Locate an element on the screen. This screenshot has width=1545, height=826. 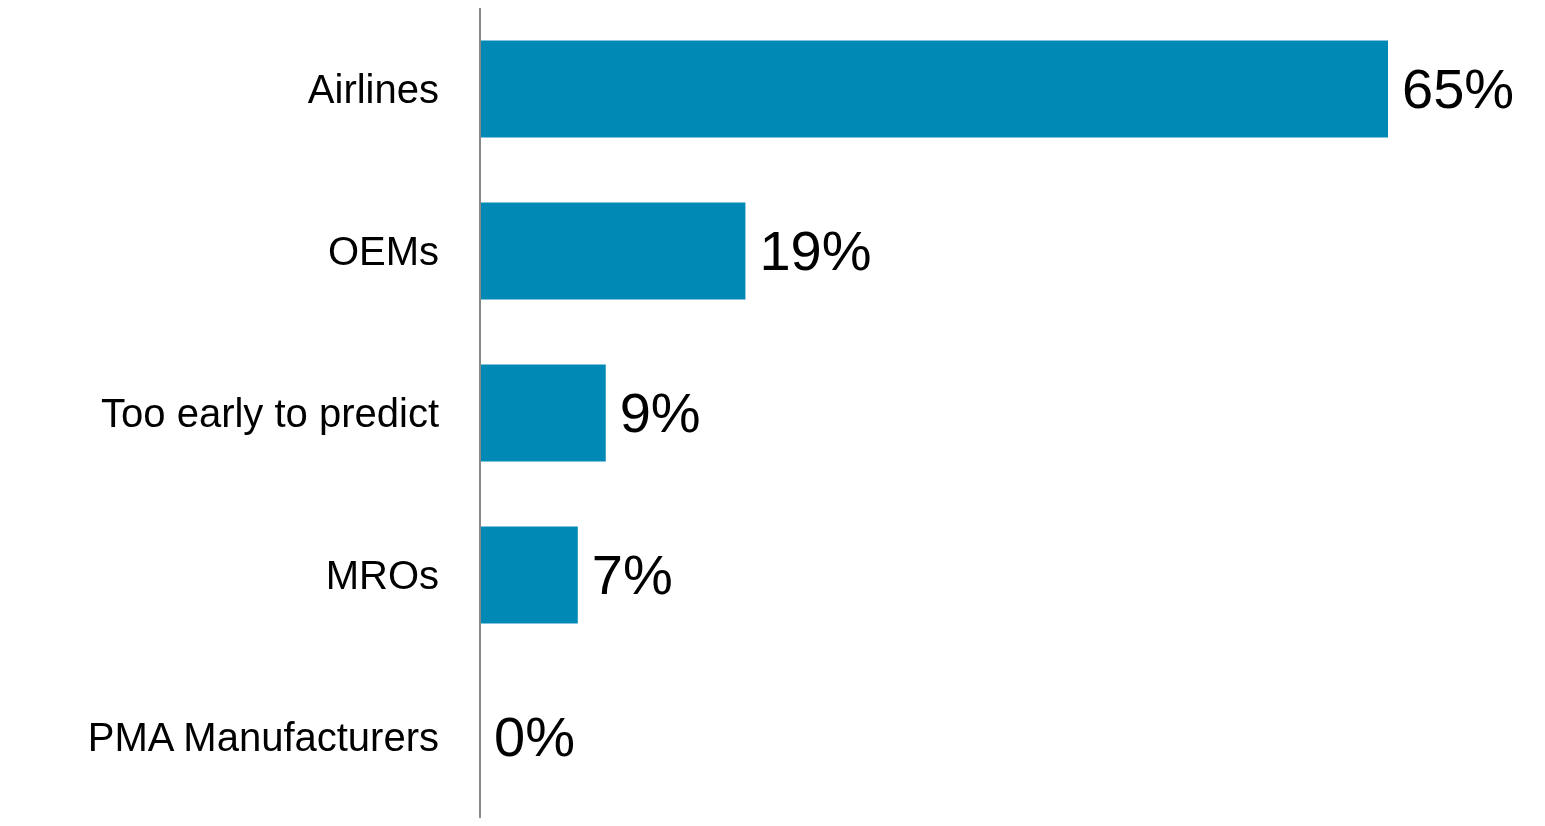
data-label: 65% is located at coordinates (1458, 89).